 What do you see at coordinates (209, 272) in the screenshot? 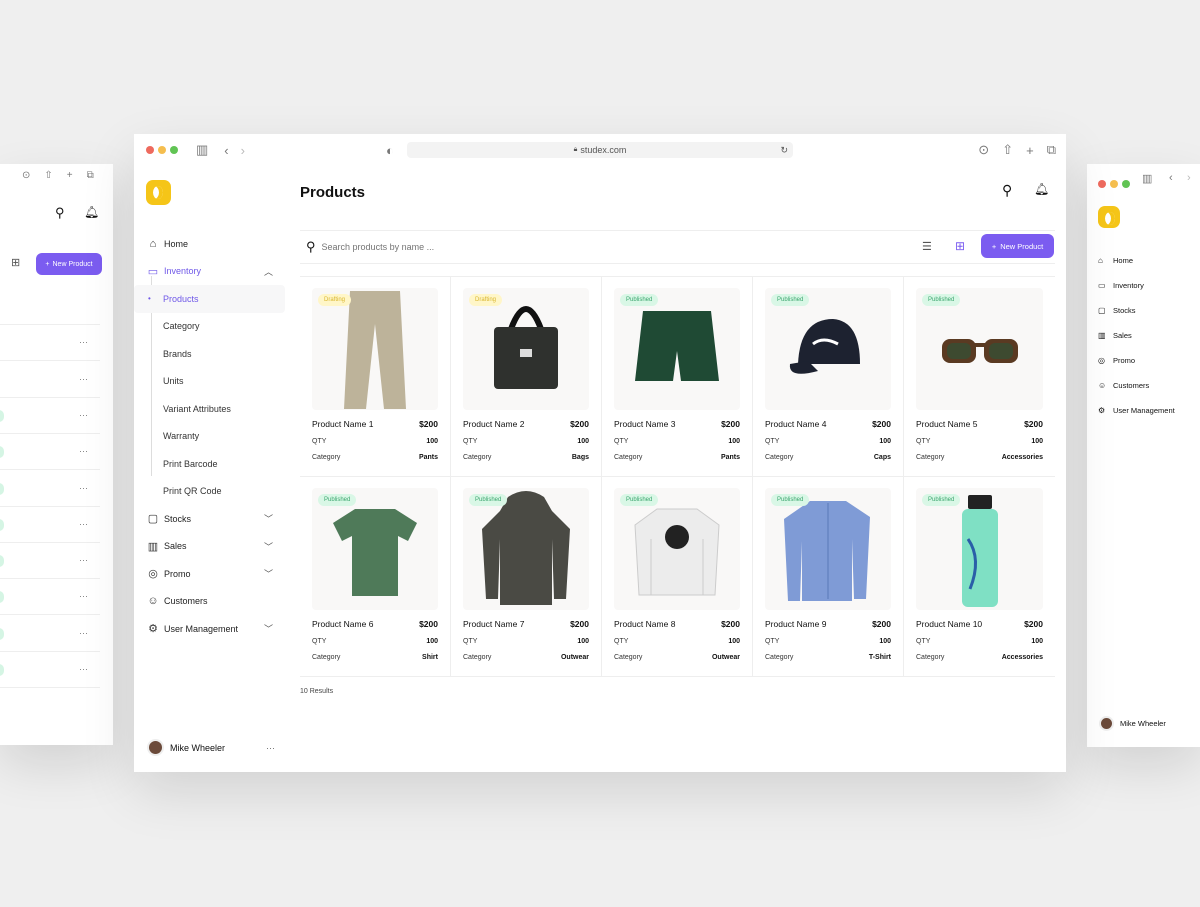
I see `sidebar-item-inventory: ▭ Inventory ︿` at bounding box center [209, 272].